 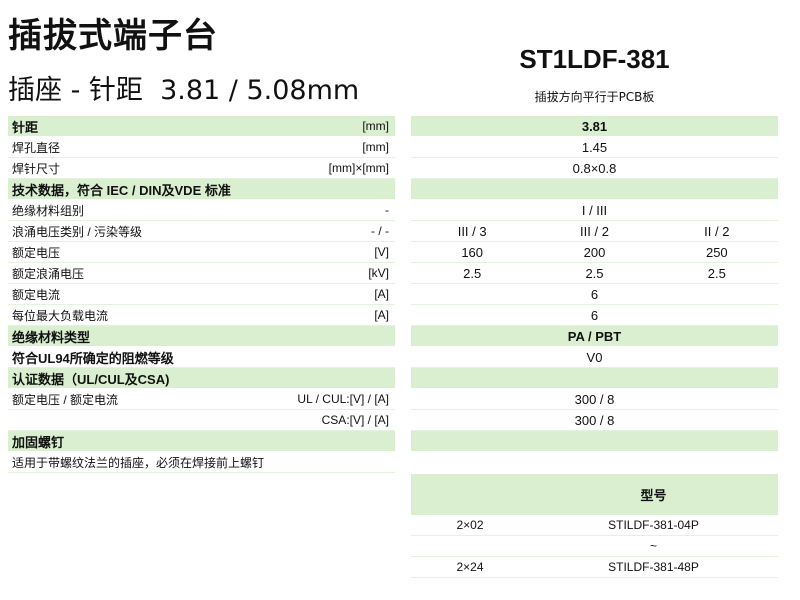 What do you see at coordinates (93, 358) in the screenshot?
I see `spec-label: 符合UL94所确定的阻燃等级` at bounding box center [93, 358].